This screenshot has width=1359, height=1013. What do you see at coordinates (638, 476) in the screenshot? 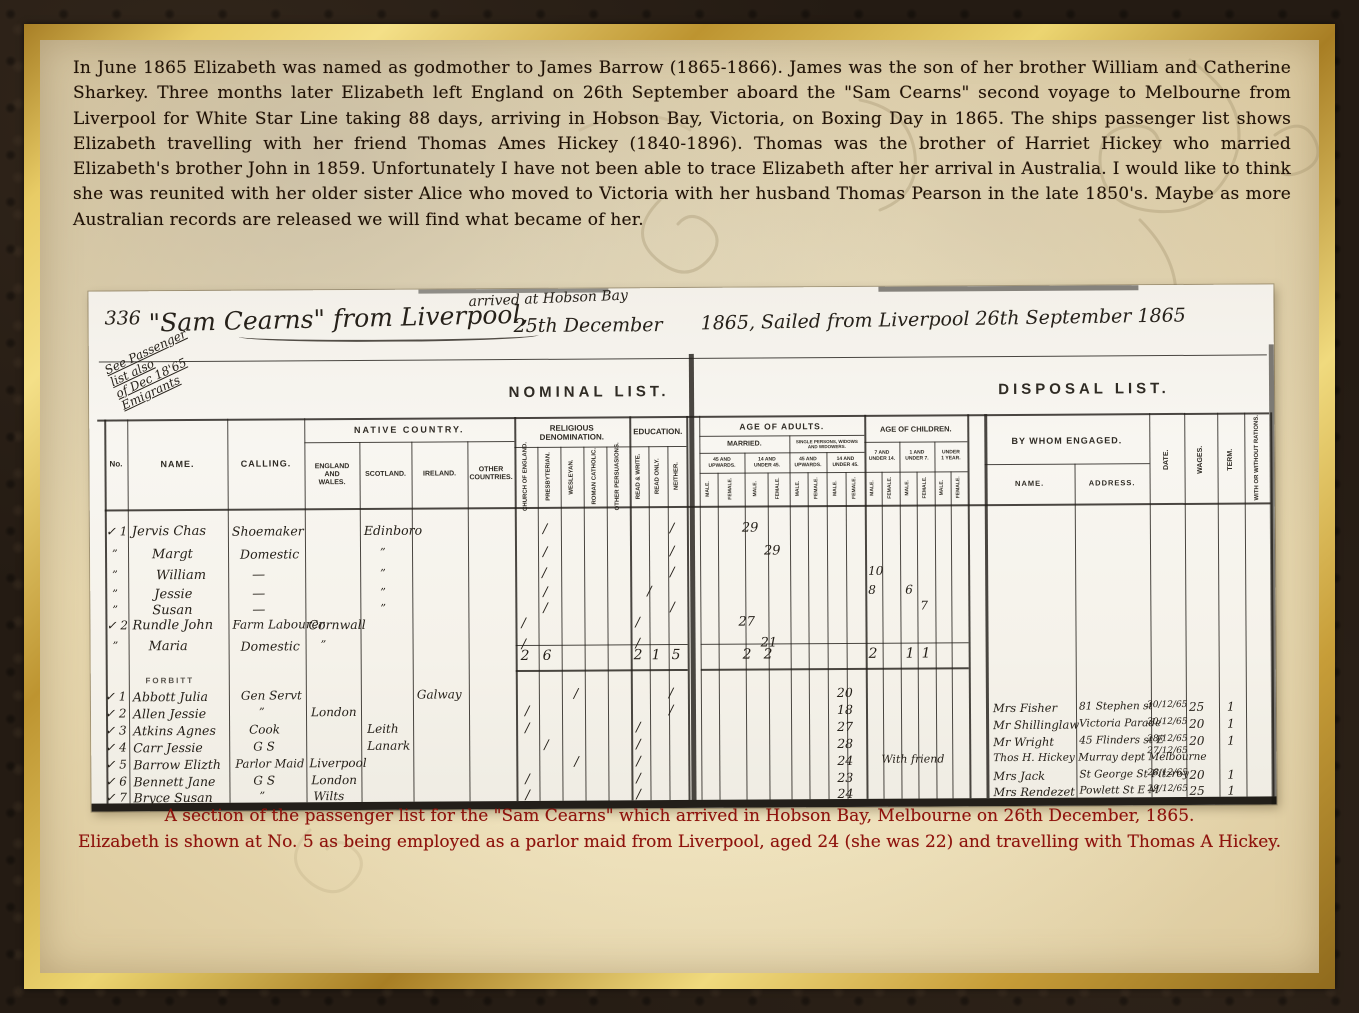
I see `col-header-read-write: READ & WRITE.` at bounding box center [638, 476].